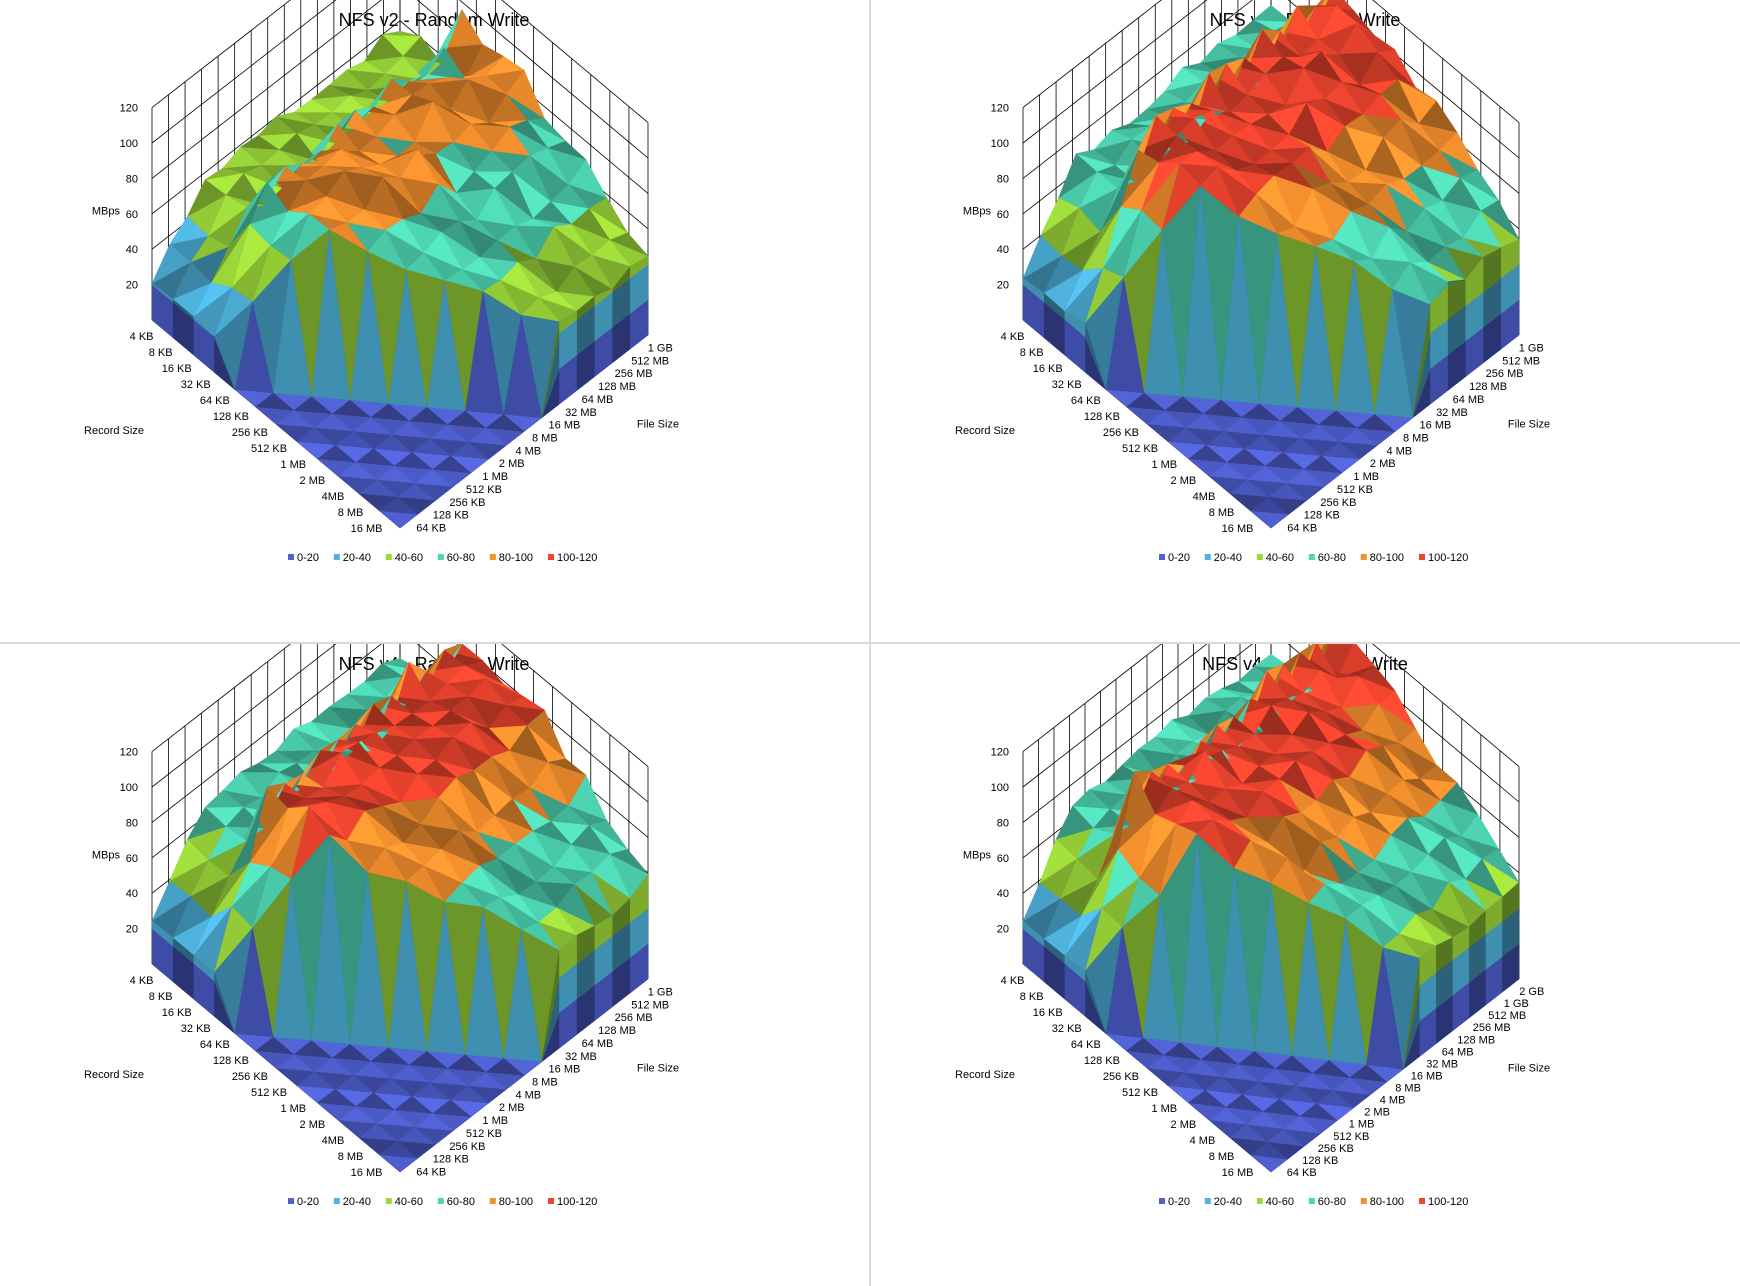 The width and height of the screenshot is (1740, 1286). What do you see at coordinates (1280, 558) in the screenshot?
I see `legend-label: 40-60` at bounding box center [1280, 558].